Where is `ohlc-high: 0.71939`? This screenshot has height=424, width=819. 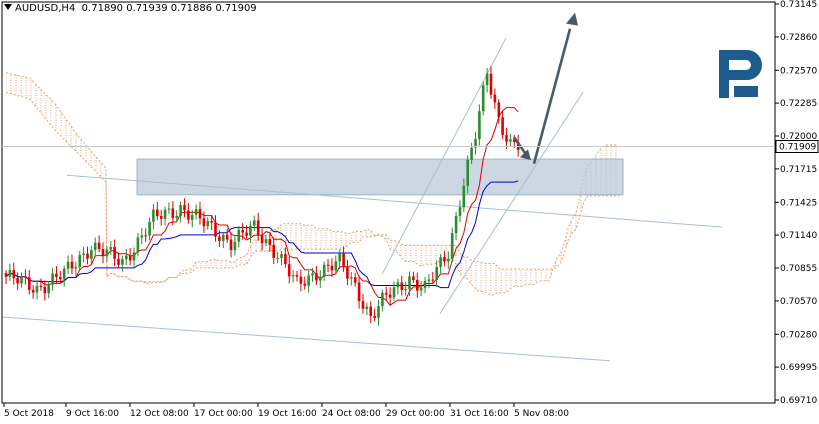
ohlc-high: 0.71939 is located at coordinates (147, 8).